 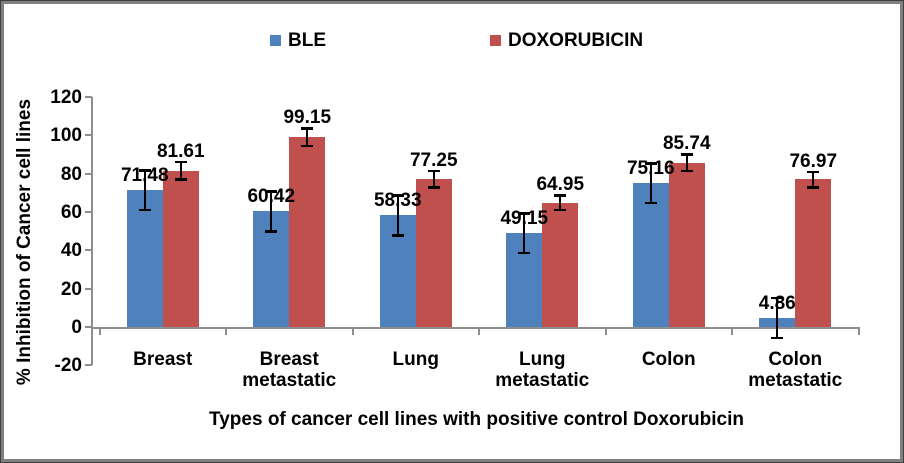 What do you see at coordinates (180, 151) in the screenshot?
I see `data-label-doxorubicin-0: 81.61` at bounding box center [180, 151].